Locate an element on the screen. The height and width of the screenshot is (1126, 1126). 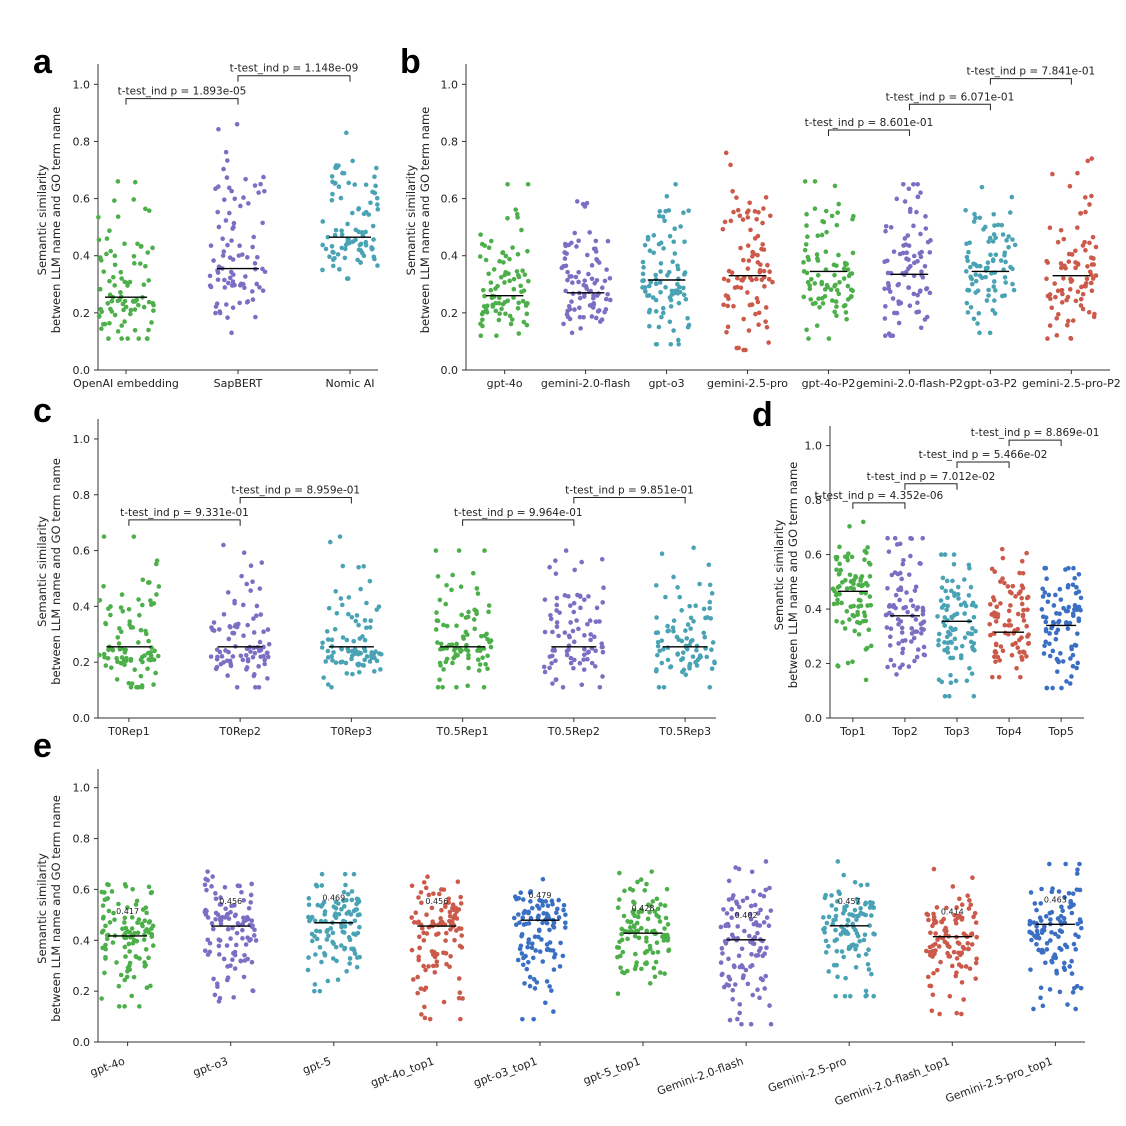
median-value-label: 0.463 is located at coordinates (1055, 899).